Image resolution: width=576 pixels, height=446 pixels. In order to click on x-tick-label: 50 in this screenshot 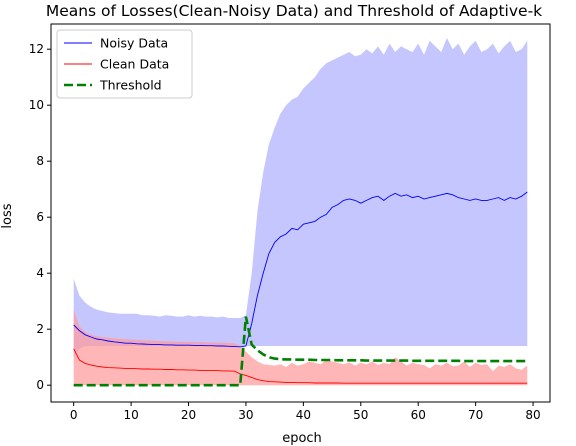, I will do `click(360, 415)`.